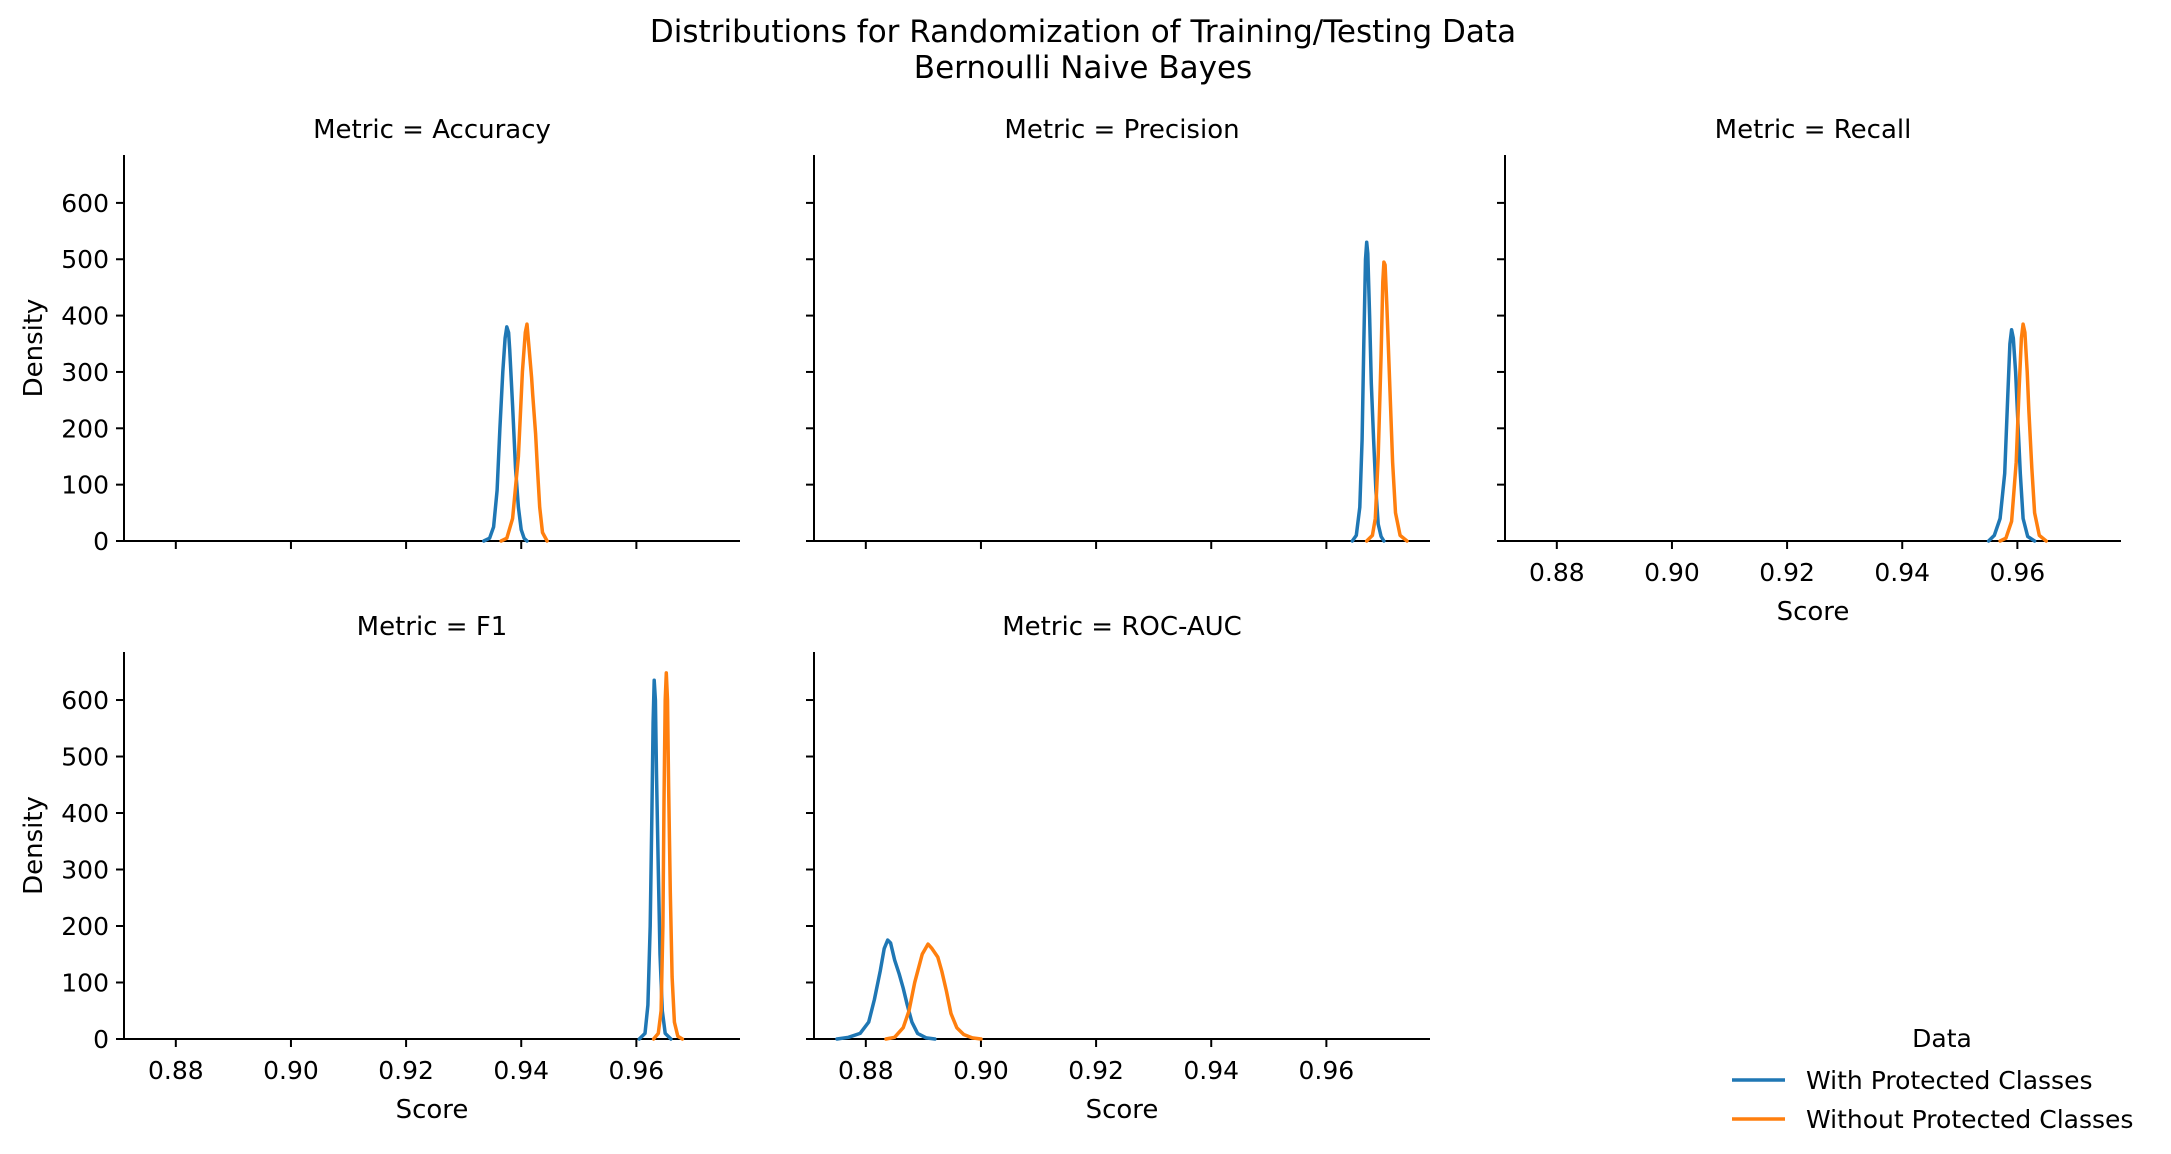 The image size is (2171, 1154). I want to click on facet-title: Metric = Precision, so click(1121, 130).